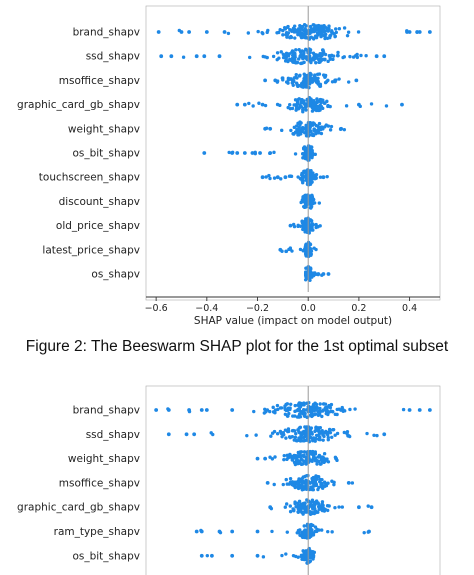 The width and height of the screenshot is (474, 575). I want to click on feature-label: brand_shapv, so click(106, 33).